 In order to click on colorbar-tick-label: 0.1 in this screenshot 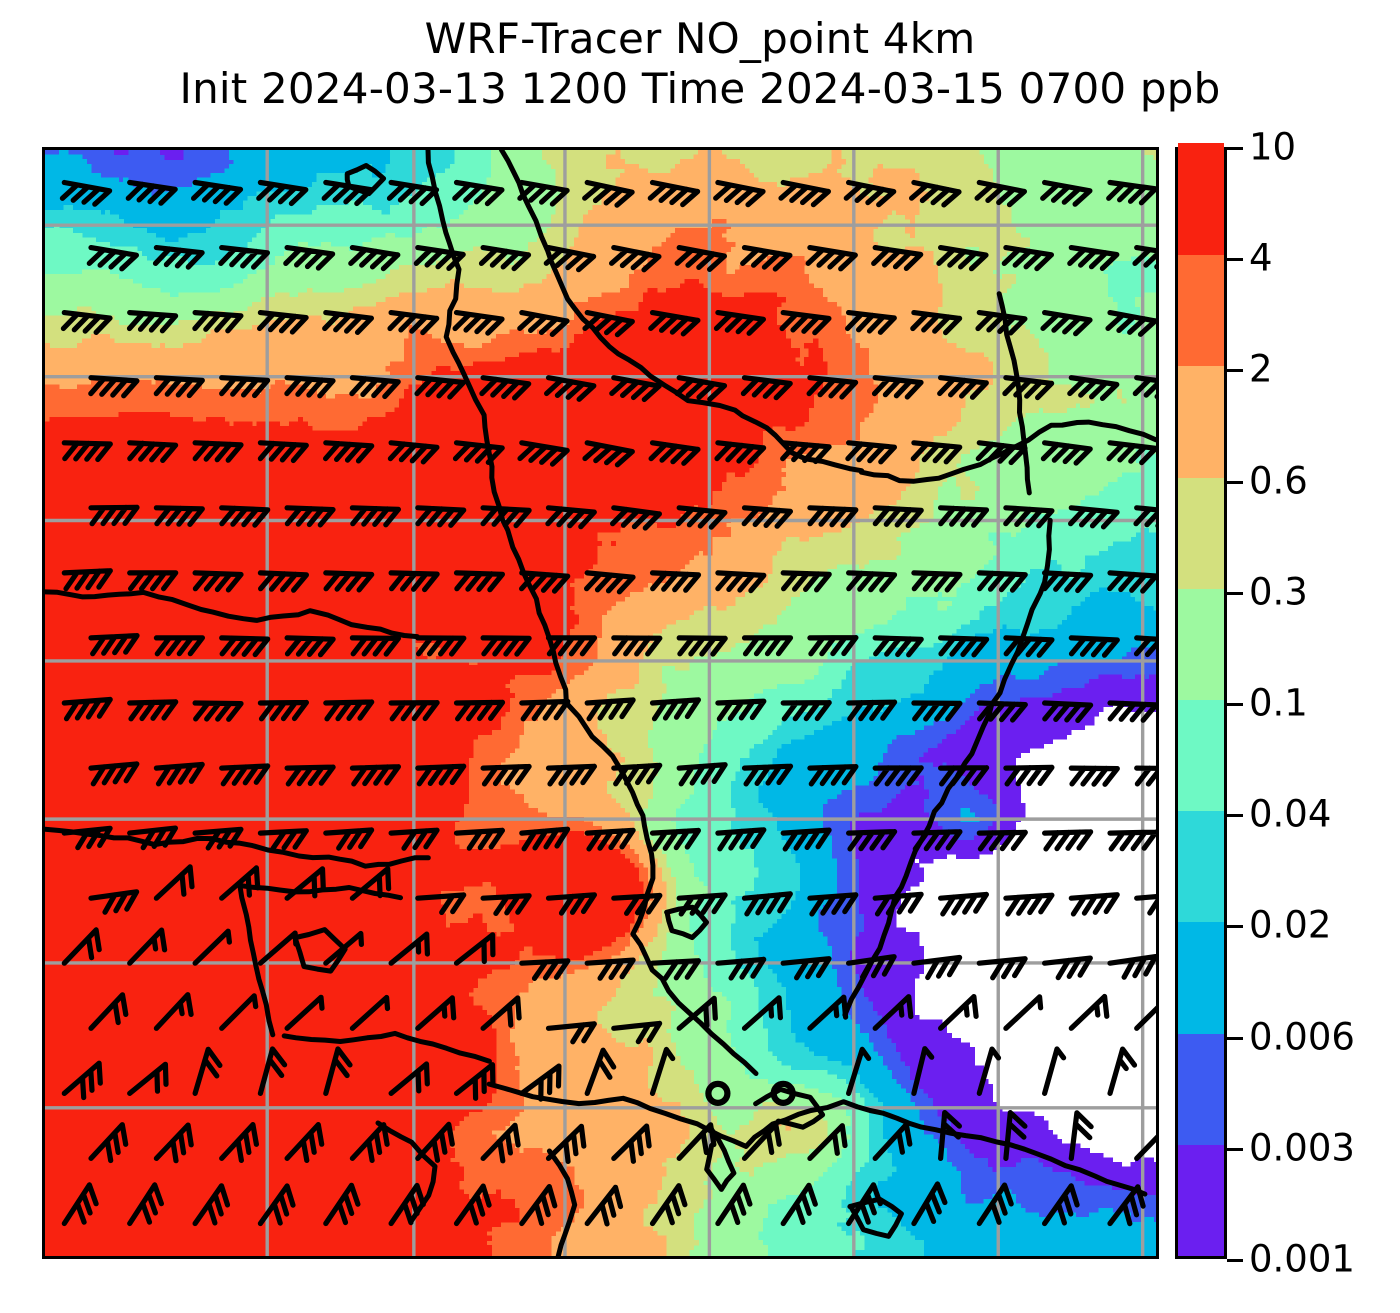, I will do `click(1278, 703)`.